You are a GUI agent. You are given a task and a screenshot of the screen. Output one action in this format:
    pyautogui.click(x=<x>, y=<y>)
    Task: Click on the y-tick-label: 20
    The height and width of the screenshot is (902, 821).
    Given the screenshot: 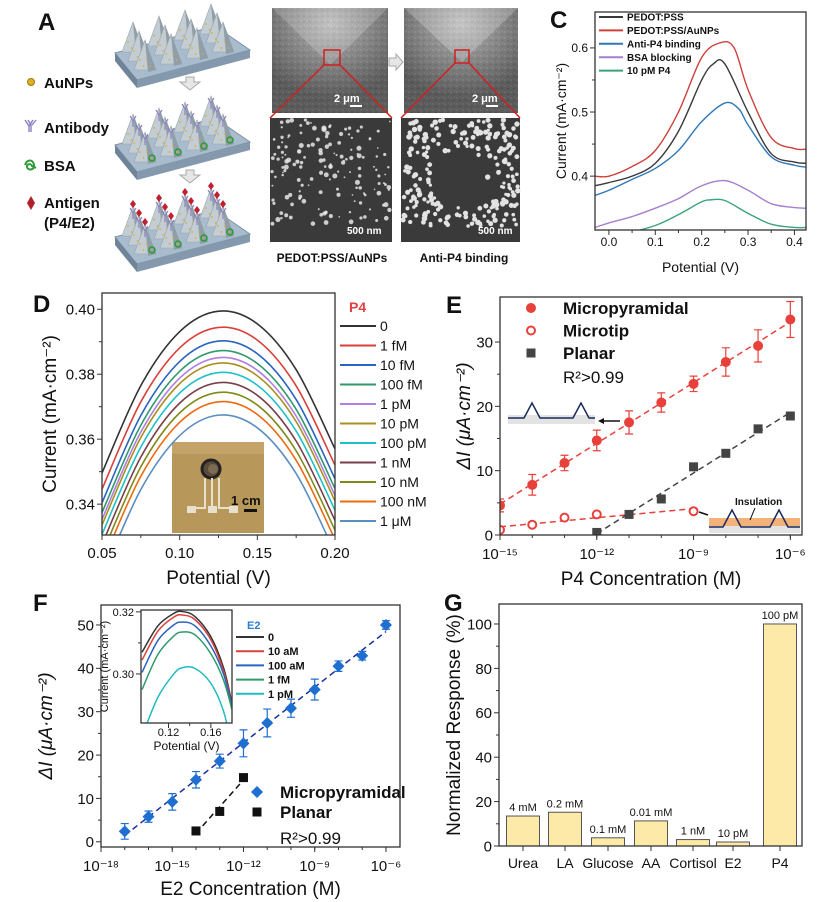 What is the action you would take?
    pyautogui.click(x=484, y=407)
    